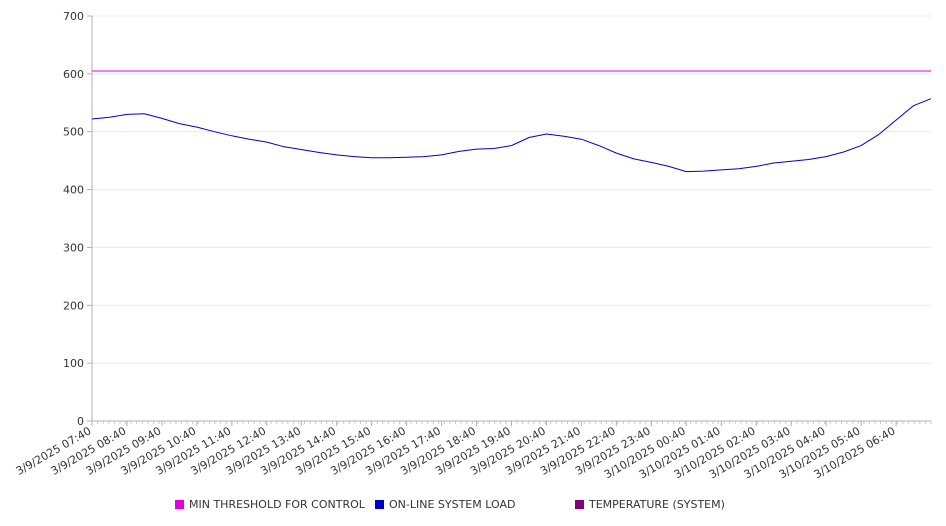 This screenshot has width=946, height=526. I want to click on legend-label-online-load: ON-LINE SYSTEM LOAD, so click(452, 504).